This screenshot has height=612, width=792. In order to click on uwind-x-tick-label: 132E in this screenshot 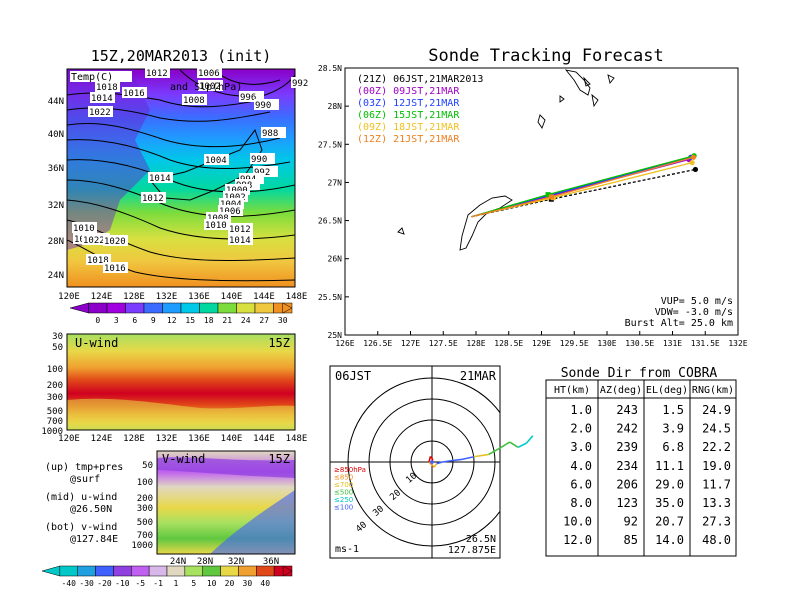, I will do `click(167, 439)`.